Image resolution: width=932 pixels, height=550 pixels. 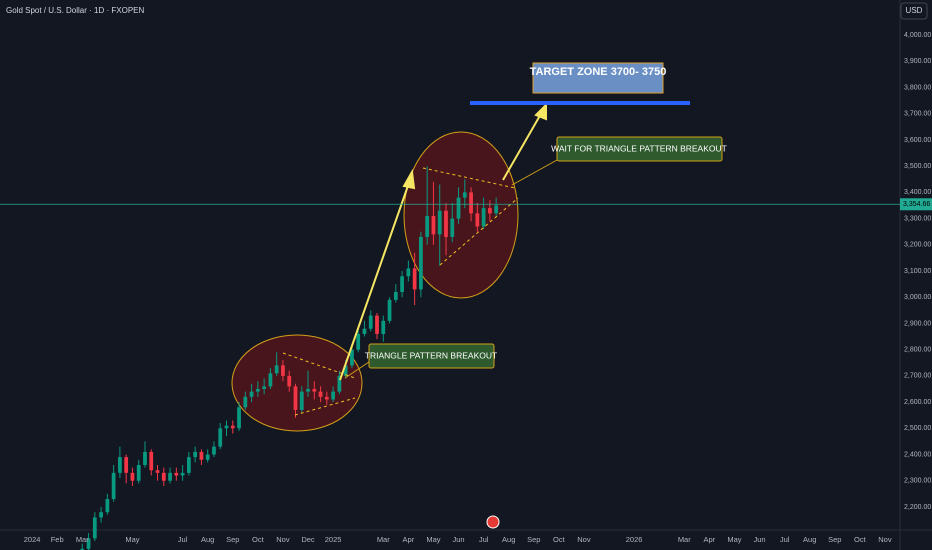 I want to click on y-tick-label: 3,500.00, so click(x=917, y=166).